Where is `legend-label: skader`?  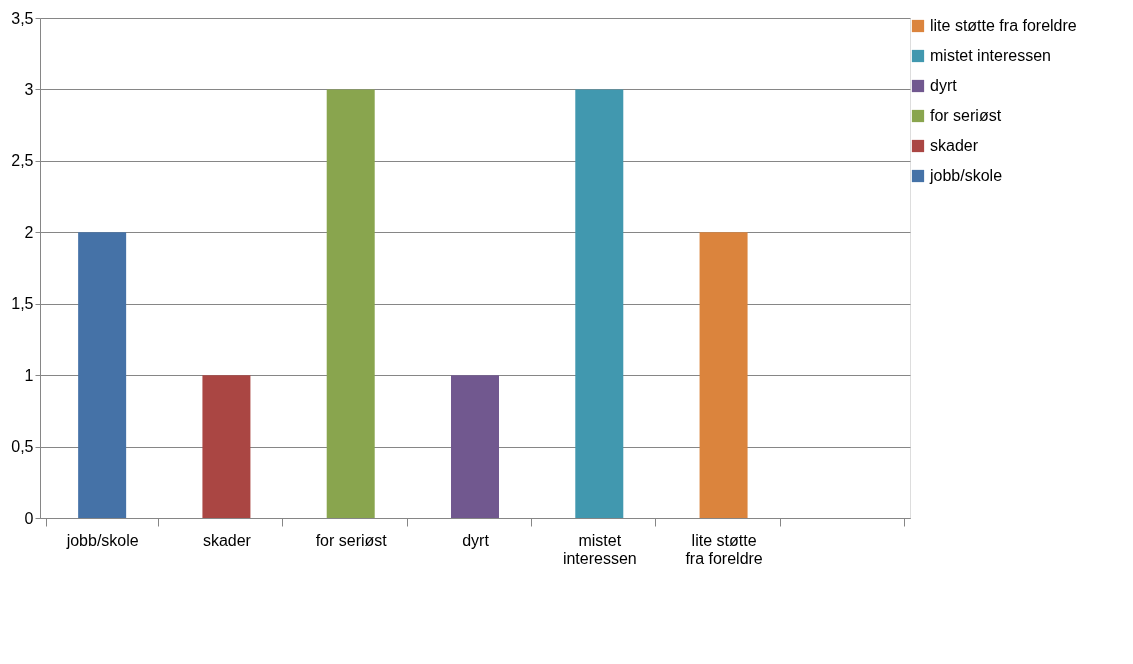 legend-label: skader is located at coordinates (954, 145).